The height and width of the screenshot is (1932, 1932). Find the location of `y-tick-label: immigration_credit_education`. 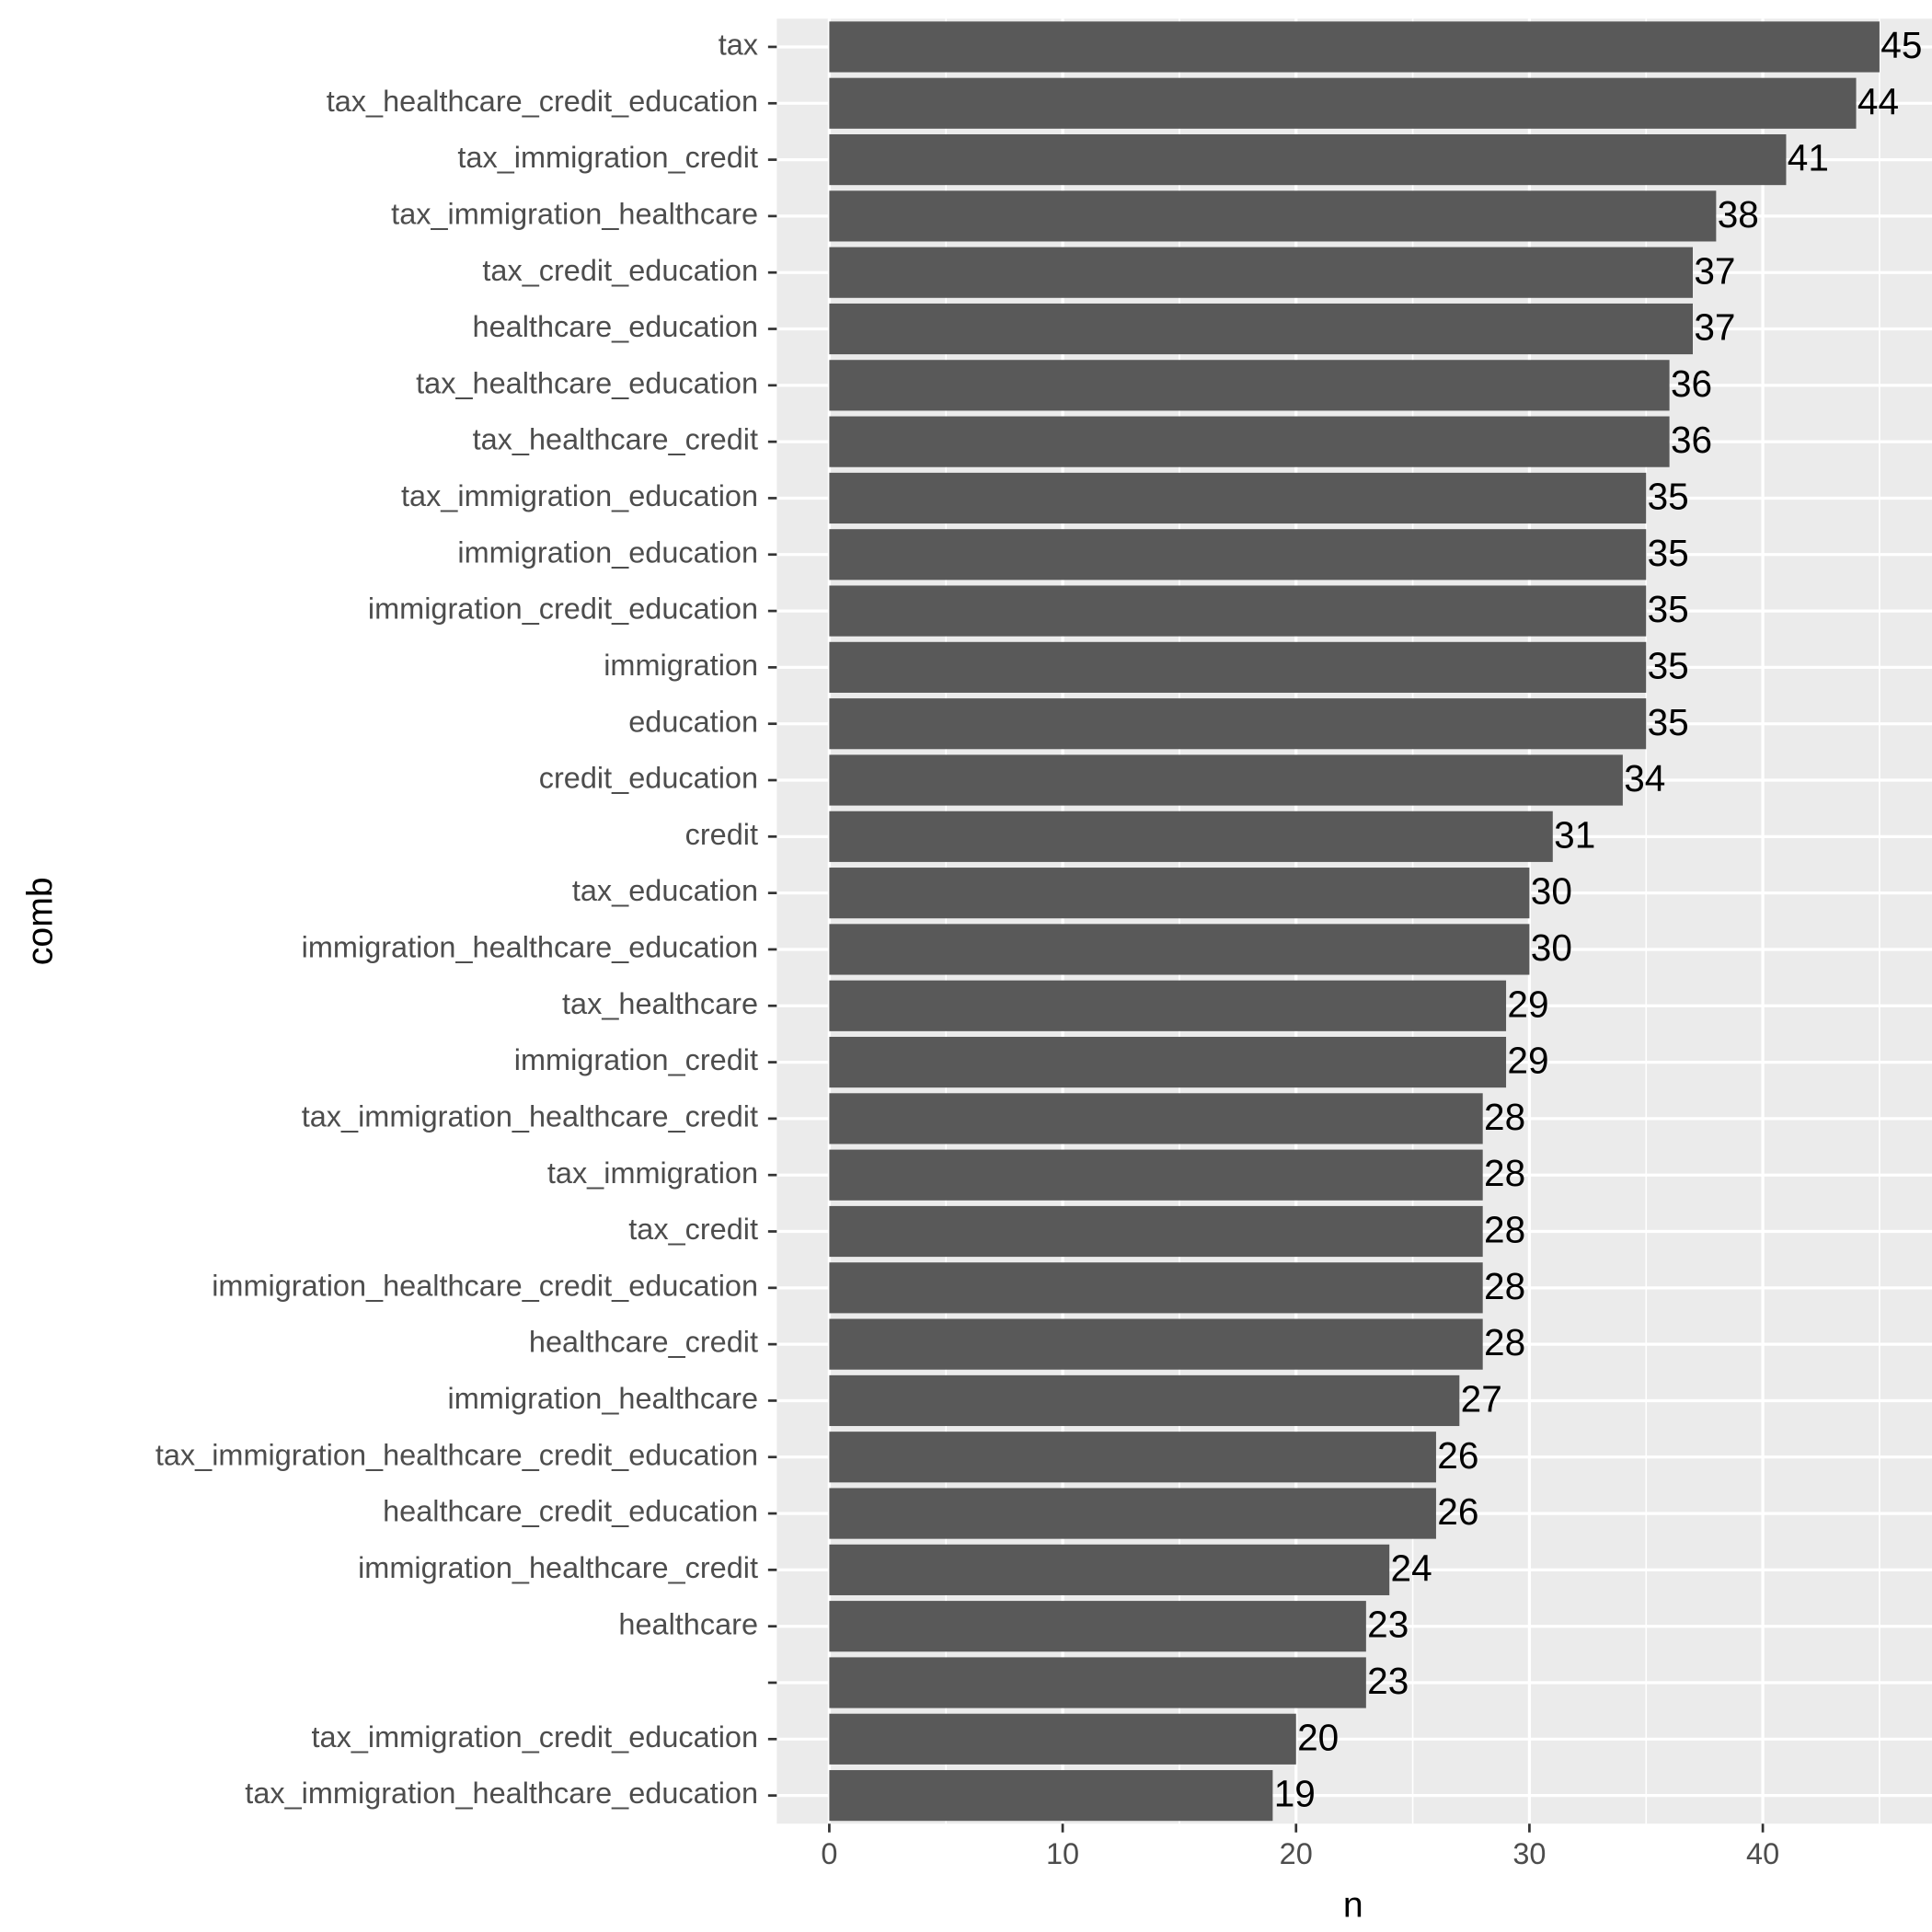

y-tick-label: immigration_credit_education is located at coordinates (563, 609).